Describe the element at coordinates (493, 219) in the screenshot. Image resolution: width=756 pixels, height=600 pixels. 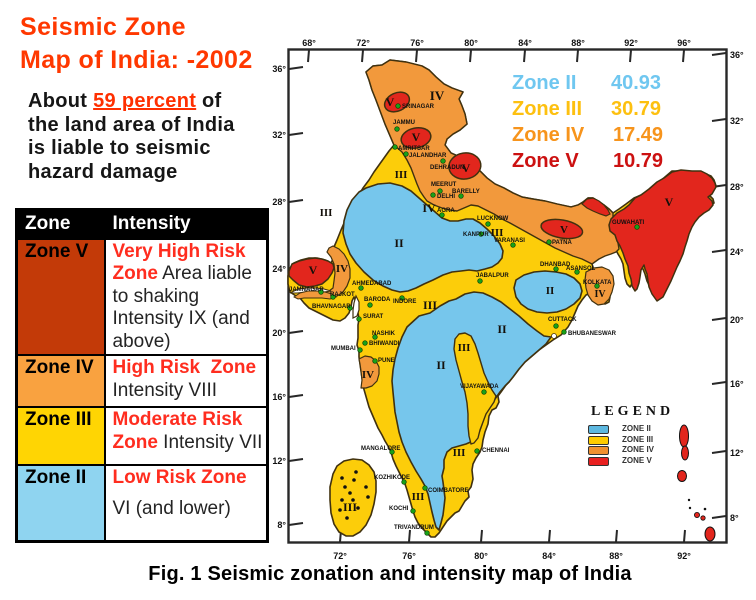
I see `svg-text: LUCKNOW` at that location.